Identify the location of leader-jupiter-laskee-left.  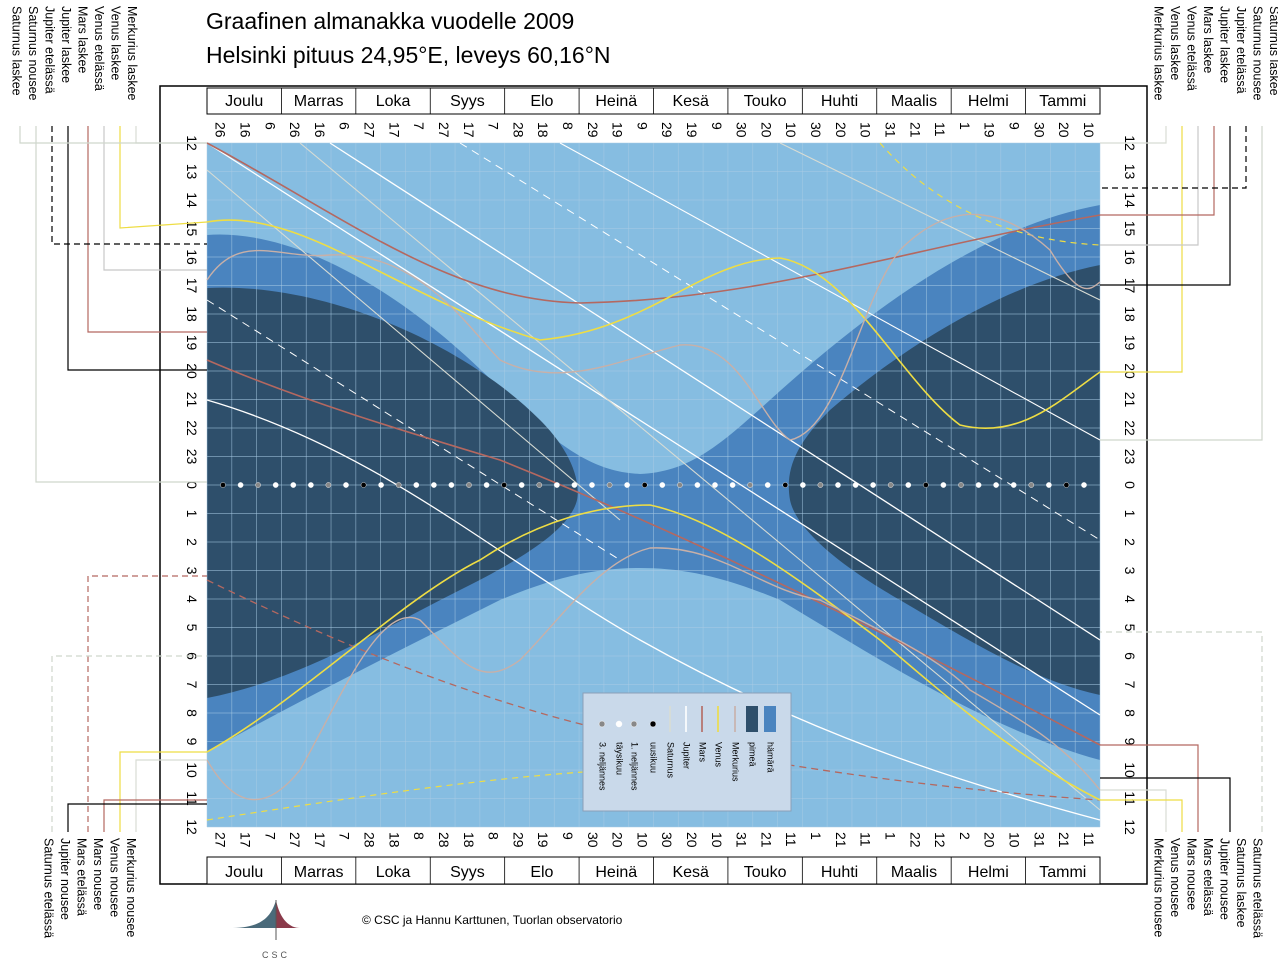
(137, 248).